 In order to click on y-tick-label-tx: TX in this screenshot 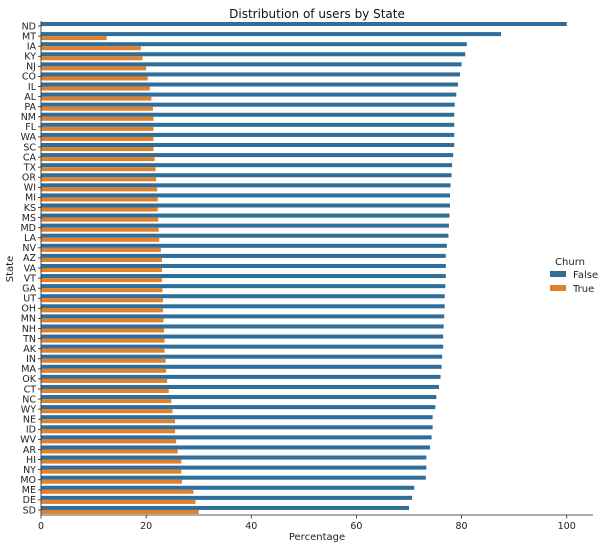, I will do `click(30, 167)`.